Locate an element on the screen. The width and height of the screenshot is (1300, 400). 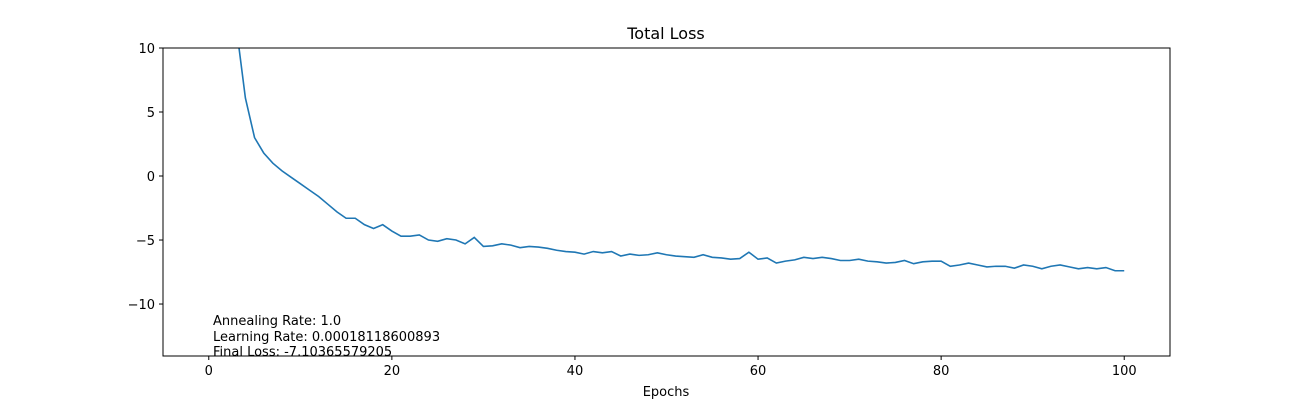
x-tick-label: 100 is located at coordinates (1124, 371).